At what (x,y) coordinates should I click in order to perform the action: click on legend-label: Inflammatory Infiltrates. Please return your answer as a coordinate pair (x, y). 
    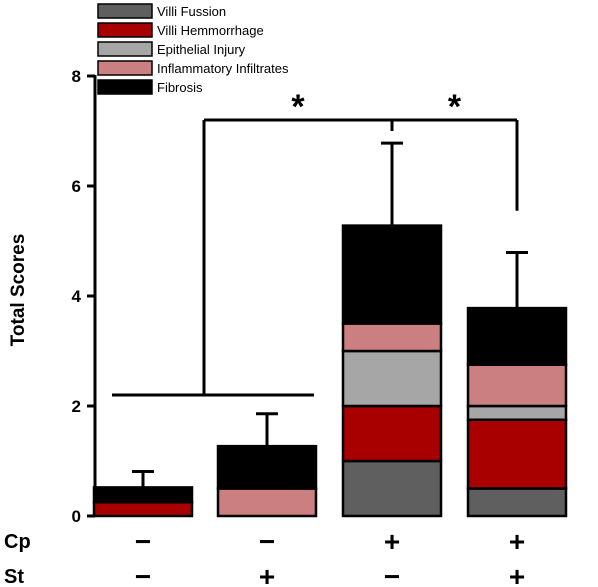
    Looking at the image, I should click on (223, 68).